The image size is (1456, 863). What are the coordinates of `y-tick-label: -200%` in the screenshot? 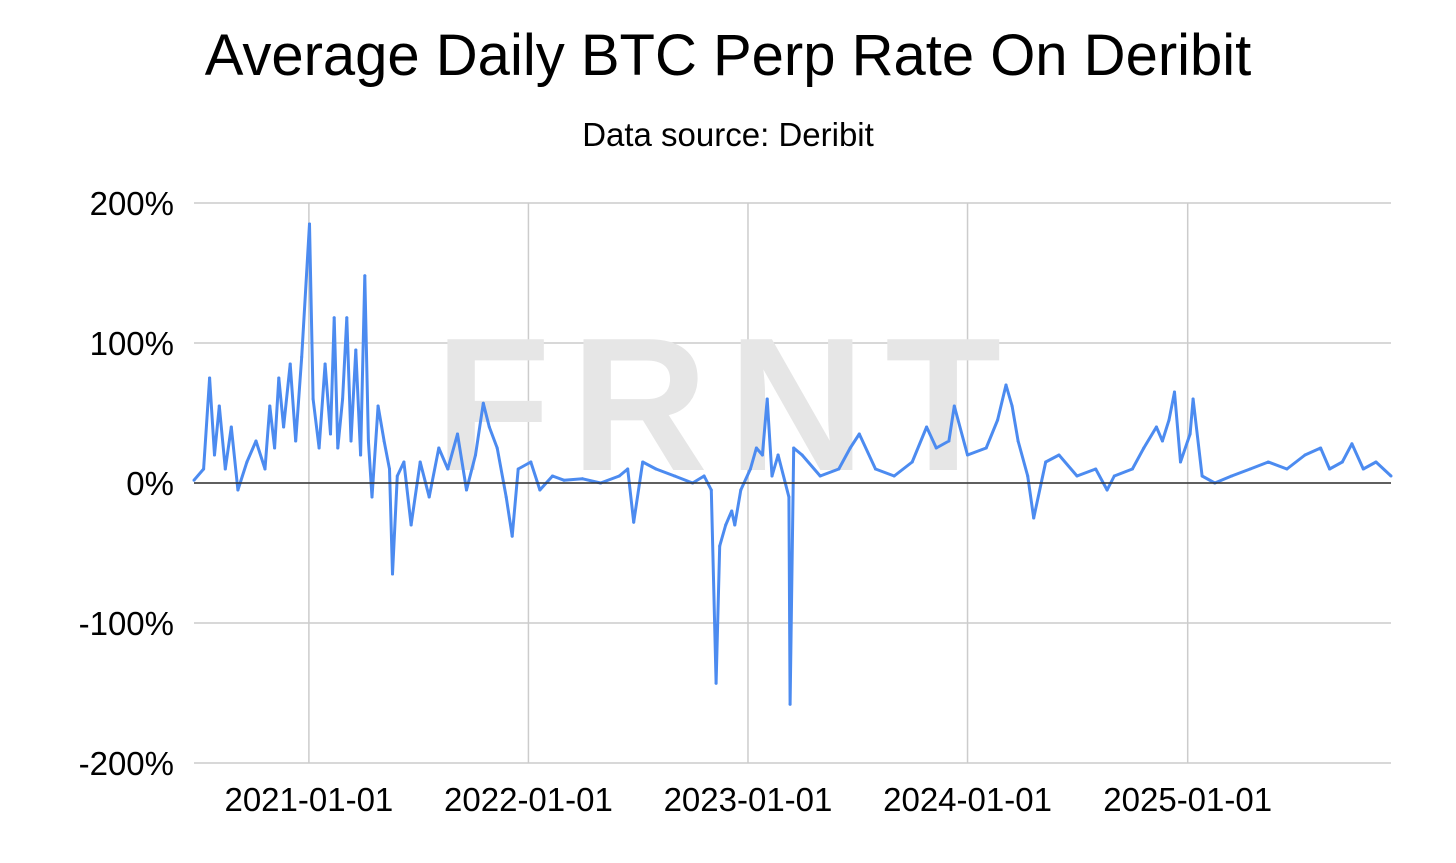 It's located at (126, 763).